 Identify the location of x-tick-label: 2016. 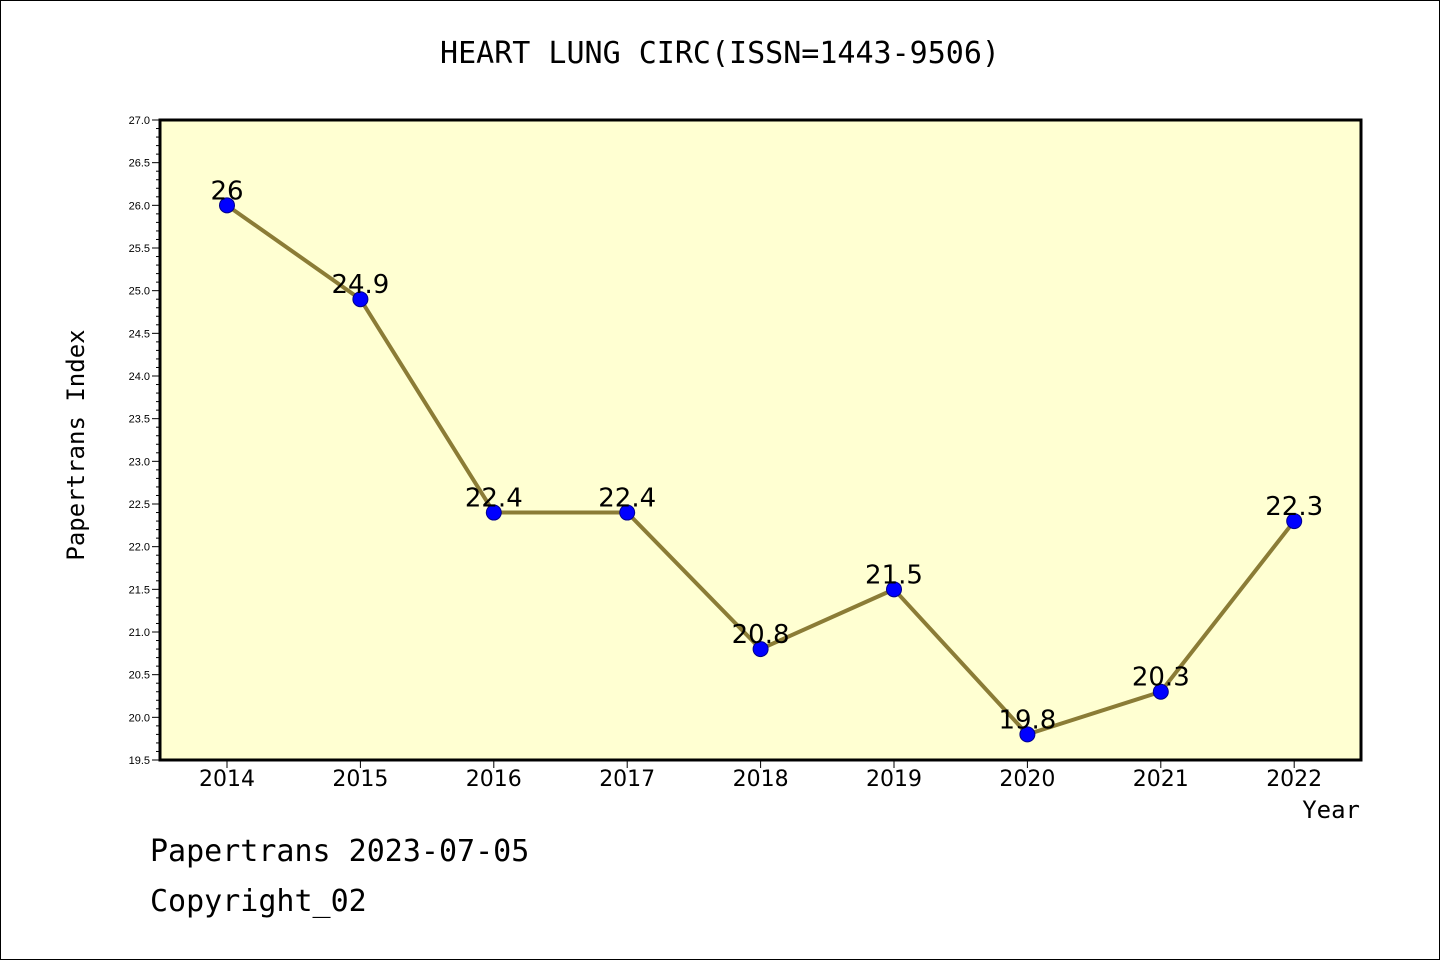
(494, 779).